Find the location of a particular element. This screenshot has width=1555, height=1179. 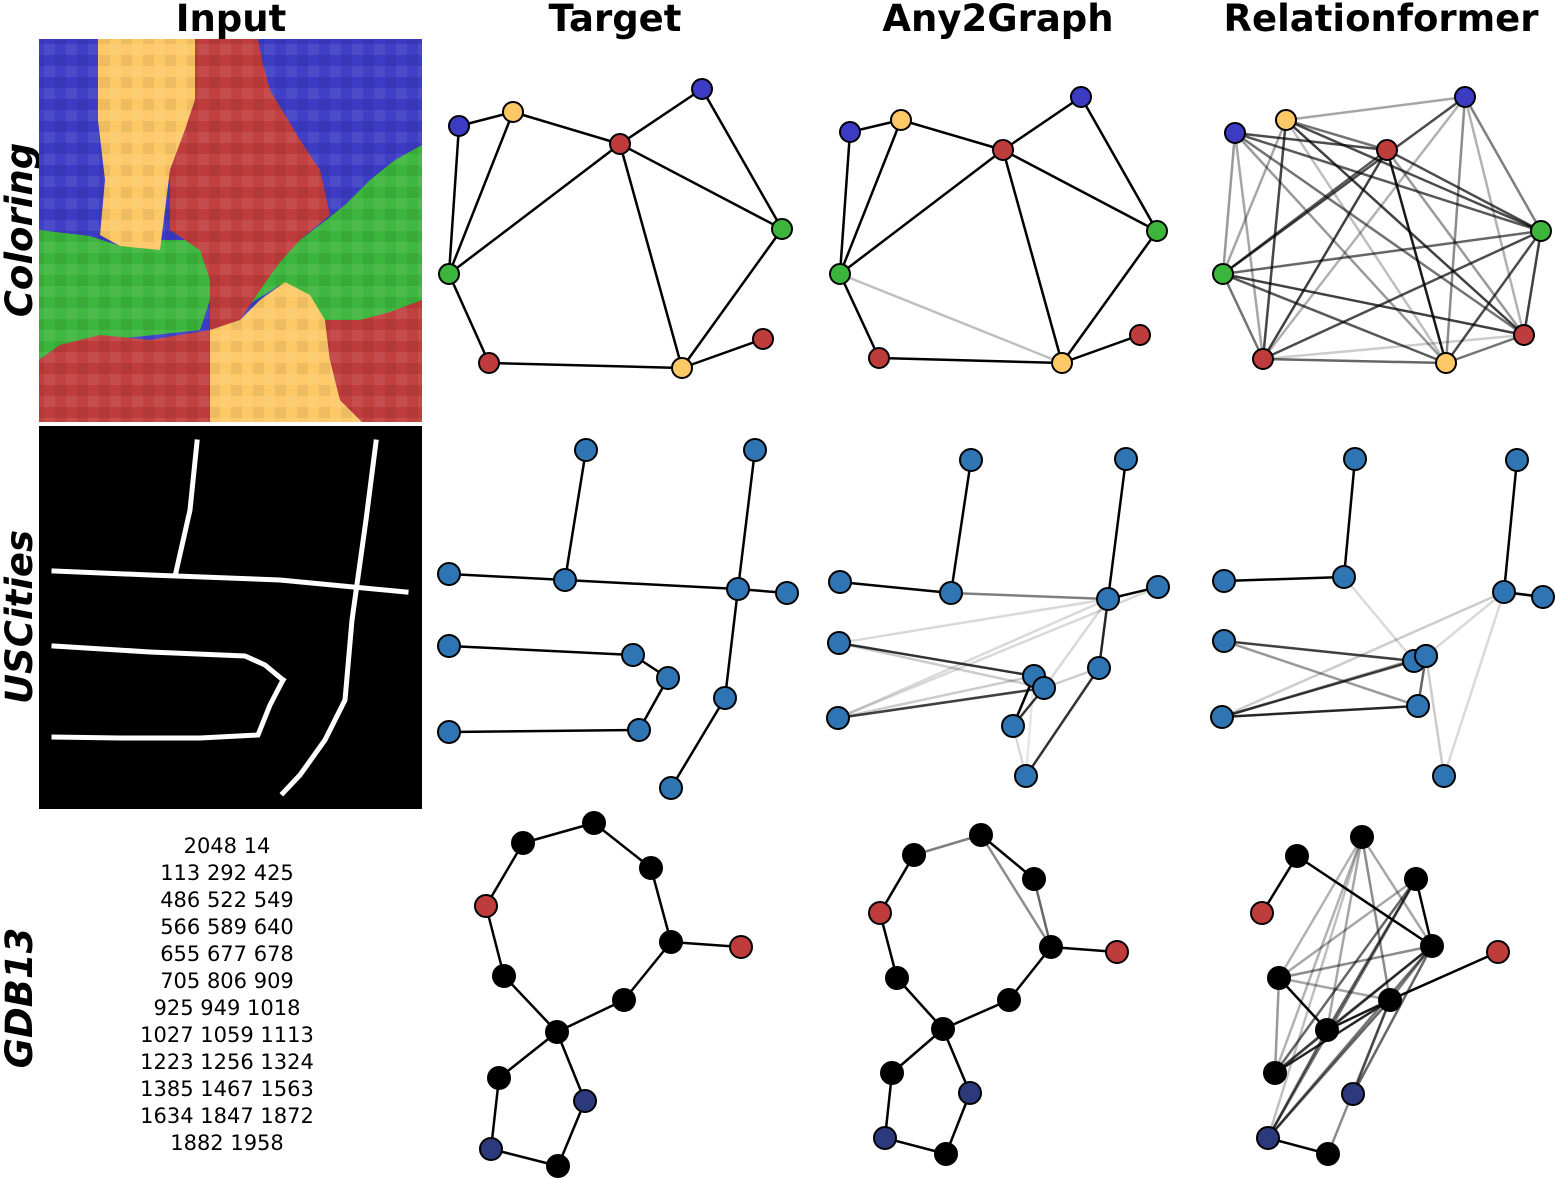

gdb13-line: 1027 1059 1113 is located at coordinates (227, 1035).